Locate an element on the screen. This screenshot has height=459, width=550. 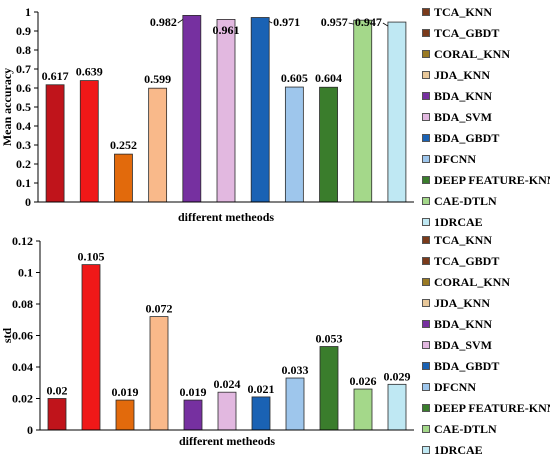
legend-item: DEEP FEATURE-KNN is located at coordinates (486, 408).